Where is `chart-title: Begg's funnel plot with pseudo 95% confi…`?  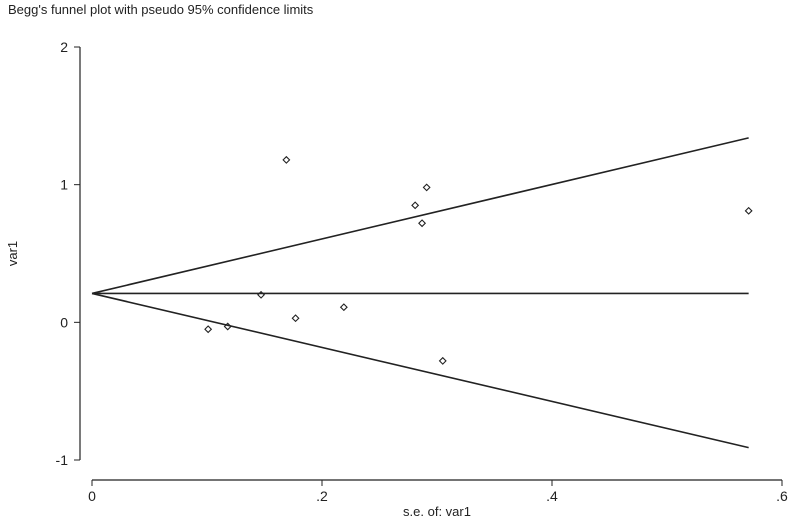 chart-title: Begg's funnel plot with pseudo 95% confi… is located at coordinates (161, 9).